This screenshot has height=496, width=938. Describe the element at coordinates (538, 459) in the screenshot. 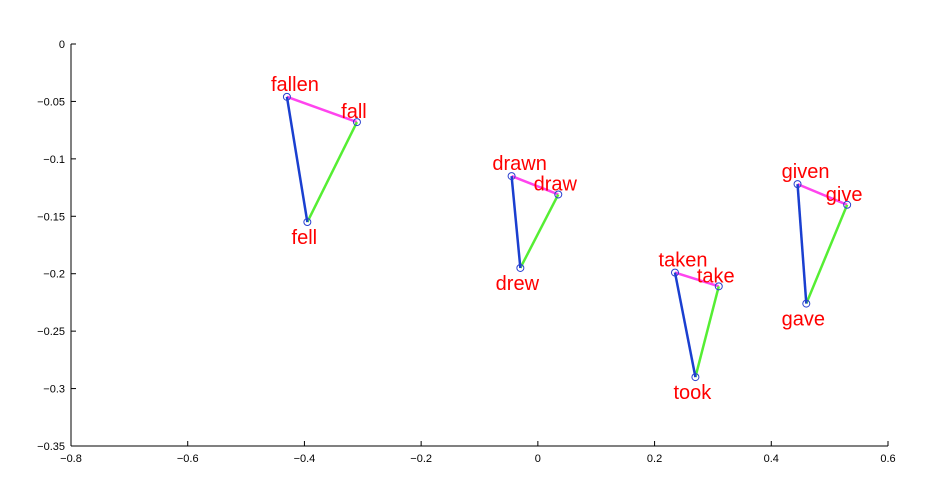

I see `x-tick-label: 0` at that location.